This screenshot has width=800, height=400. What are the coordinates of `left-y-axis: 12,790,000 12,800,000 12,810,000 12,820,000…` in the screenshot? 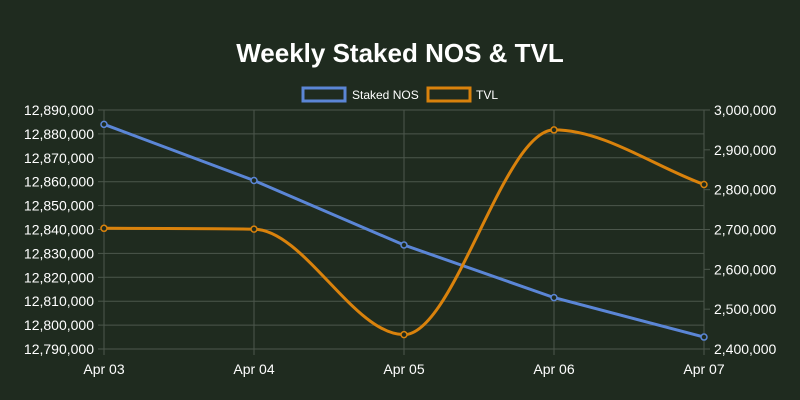 It's located at (64, 229).